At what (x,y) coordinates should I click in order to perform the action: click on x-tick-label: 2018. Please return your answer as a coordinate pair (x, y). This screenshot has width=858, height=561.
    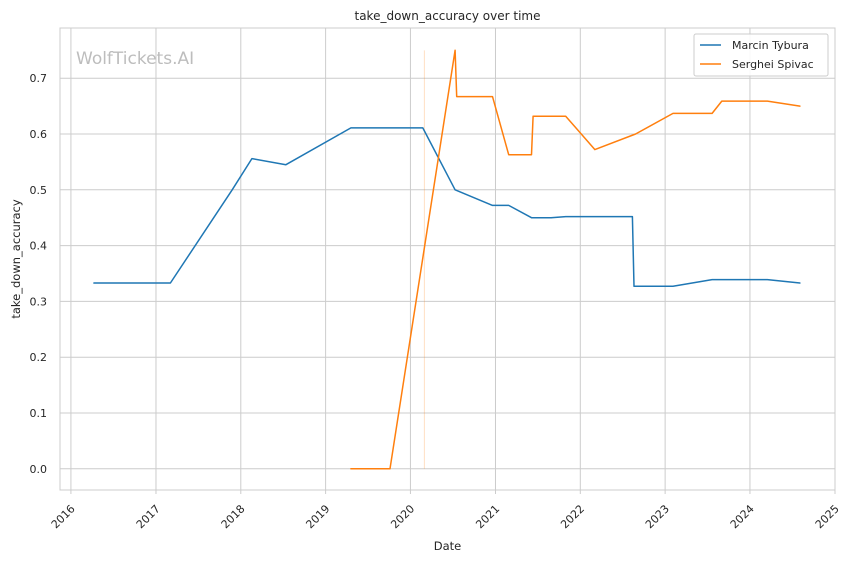
    Looking at the image, I should click on (233, 516).